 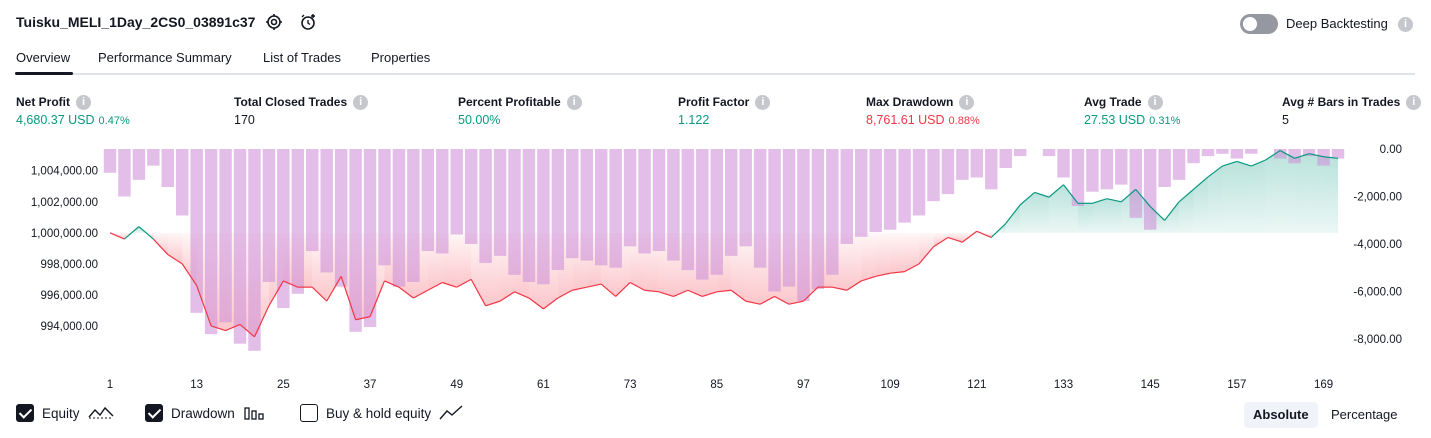 What do you see at coordinates (165, 57) in the screenshot?
I see `tab-performance-summary: Performance Summary` at bounding box center [165, 57].